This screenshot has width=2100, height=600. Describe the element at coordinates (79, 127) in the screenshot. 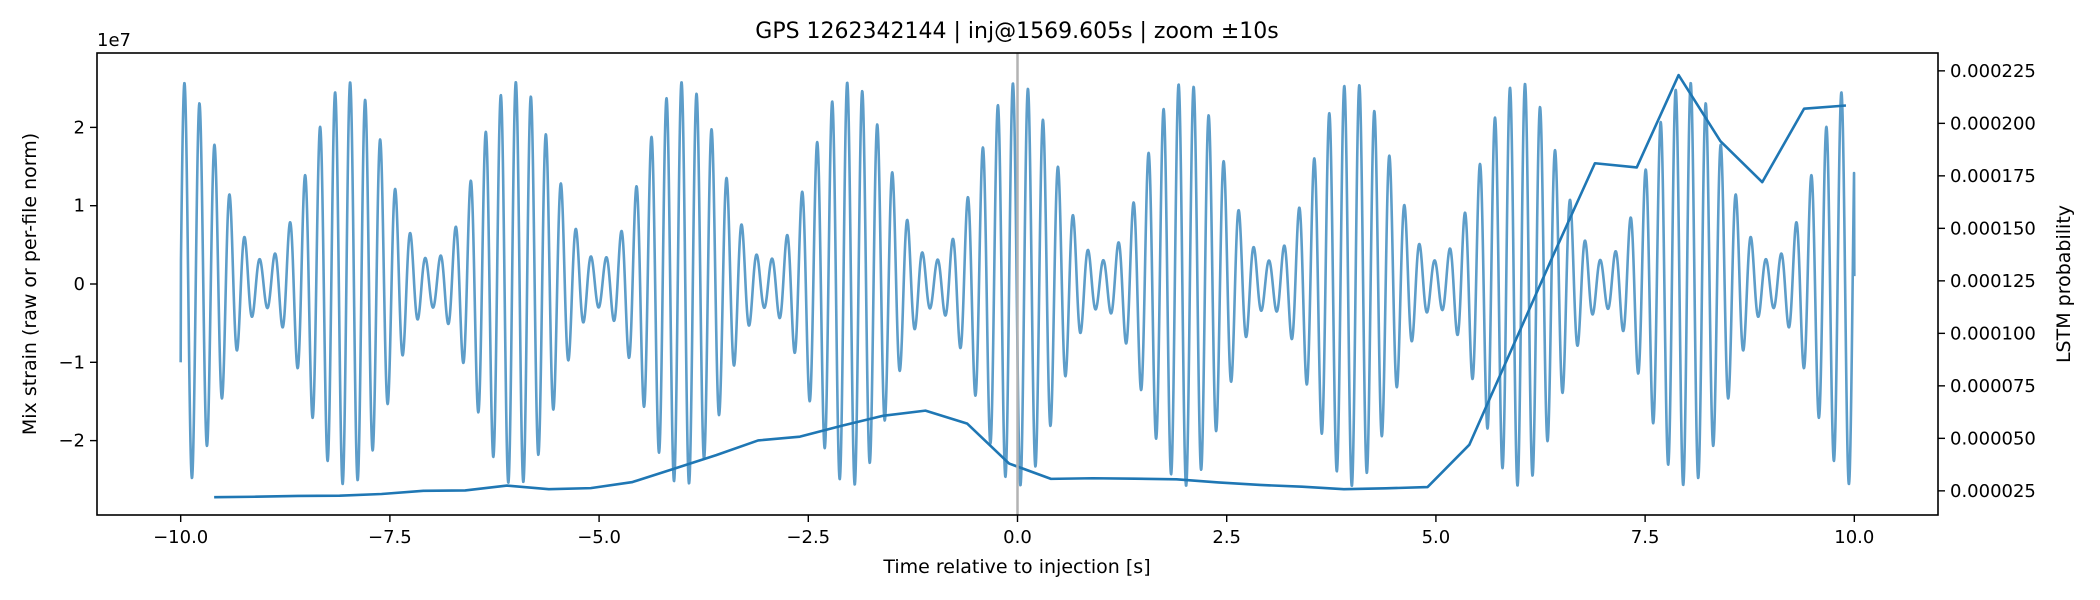

I see `y-left-tick-label: 2` at that location.